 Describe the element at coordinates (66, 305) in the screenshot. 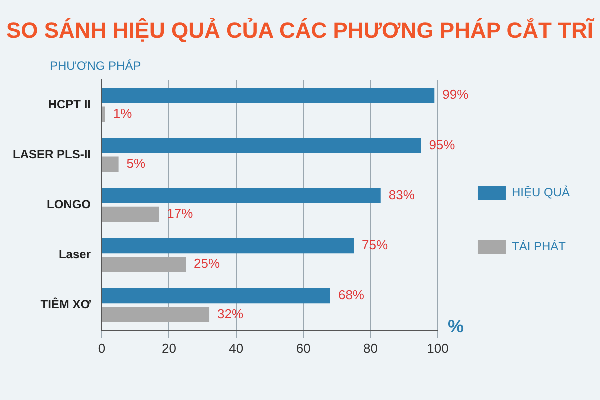

I see `y-tick-label: TIÊM XƠ` at that location.